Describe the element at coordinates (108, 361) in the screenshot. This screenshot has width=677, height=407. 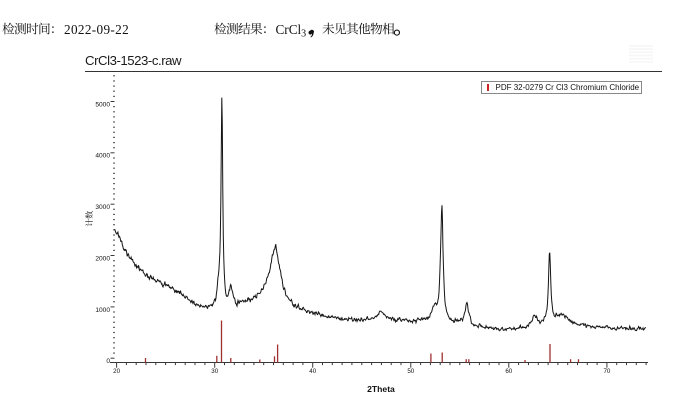
I see `svg-text: 0` at that location.